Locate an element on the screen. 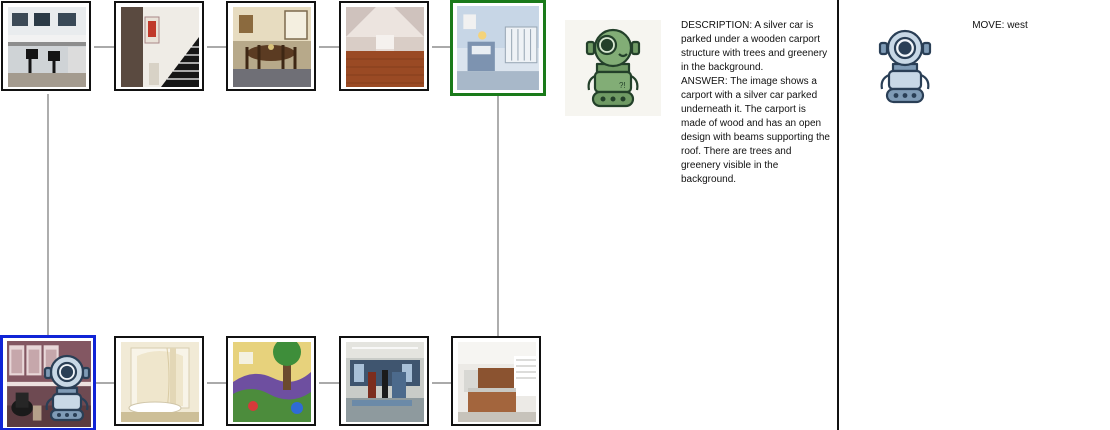 The width and height of the screenshot is (1110, 430). speaker-avatar-box: ?! is located at coordinates (613, 68).